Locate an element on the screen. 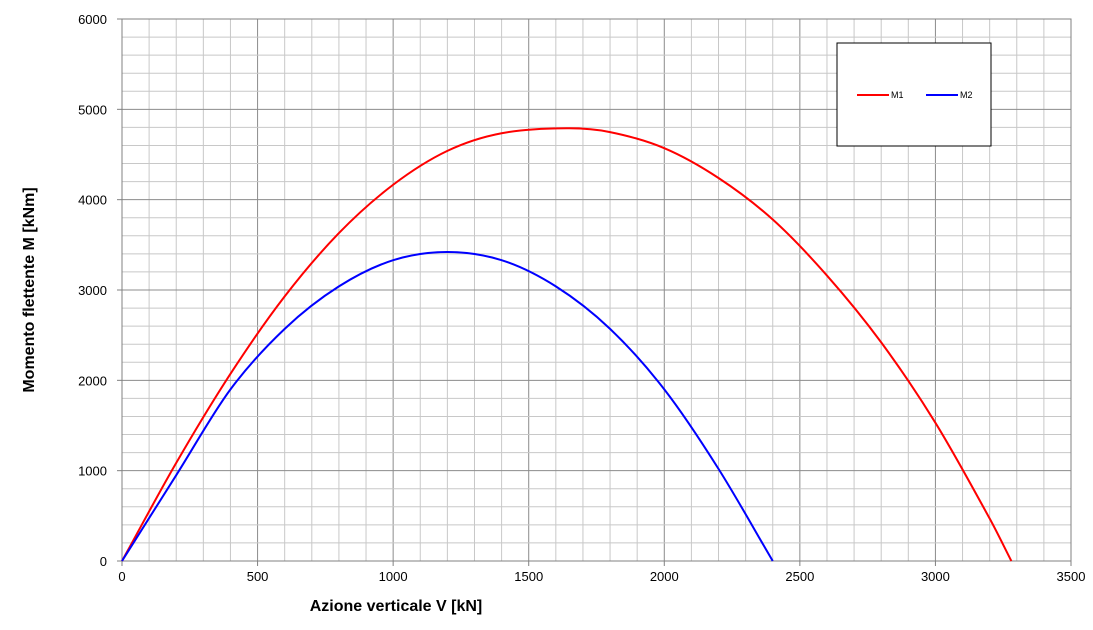 The height and width of the screenshot is (630, 1093). x-tick-label: 1000 is located at coordinates (393, 576).